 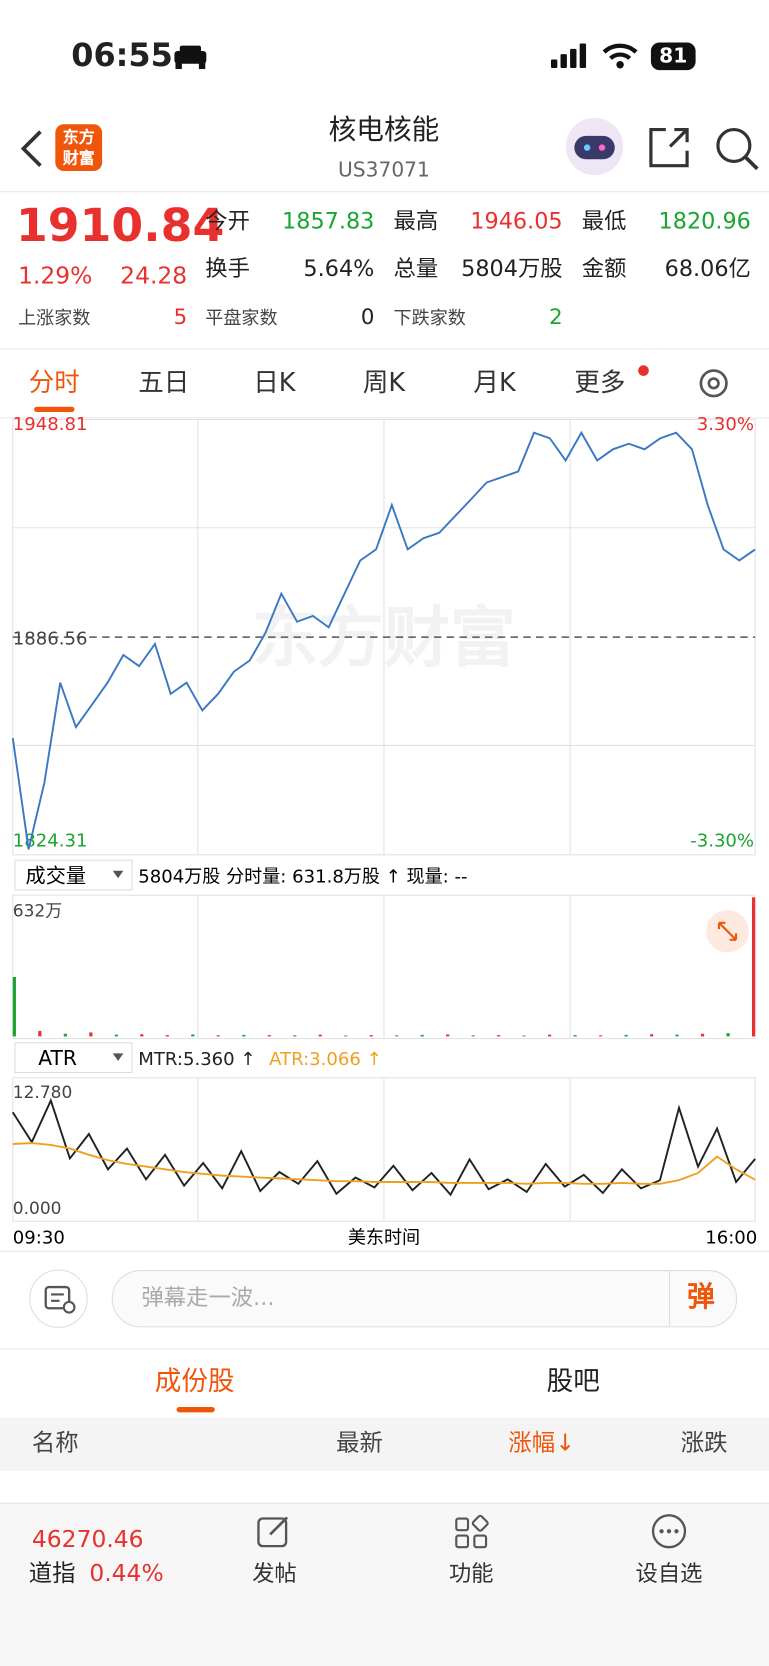 I want to click on watchlist-icon, so click(x=669, y=1531).